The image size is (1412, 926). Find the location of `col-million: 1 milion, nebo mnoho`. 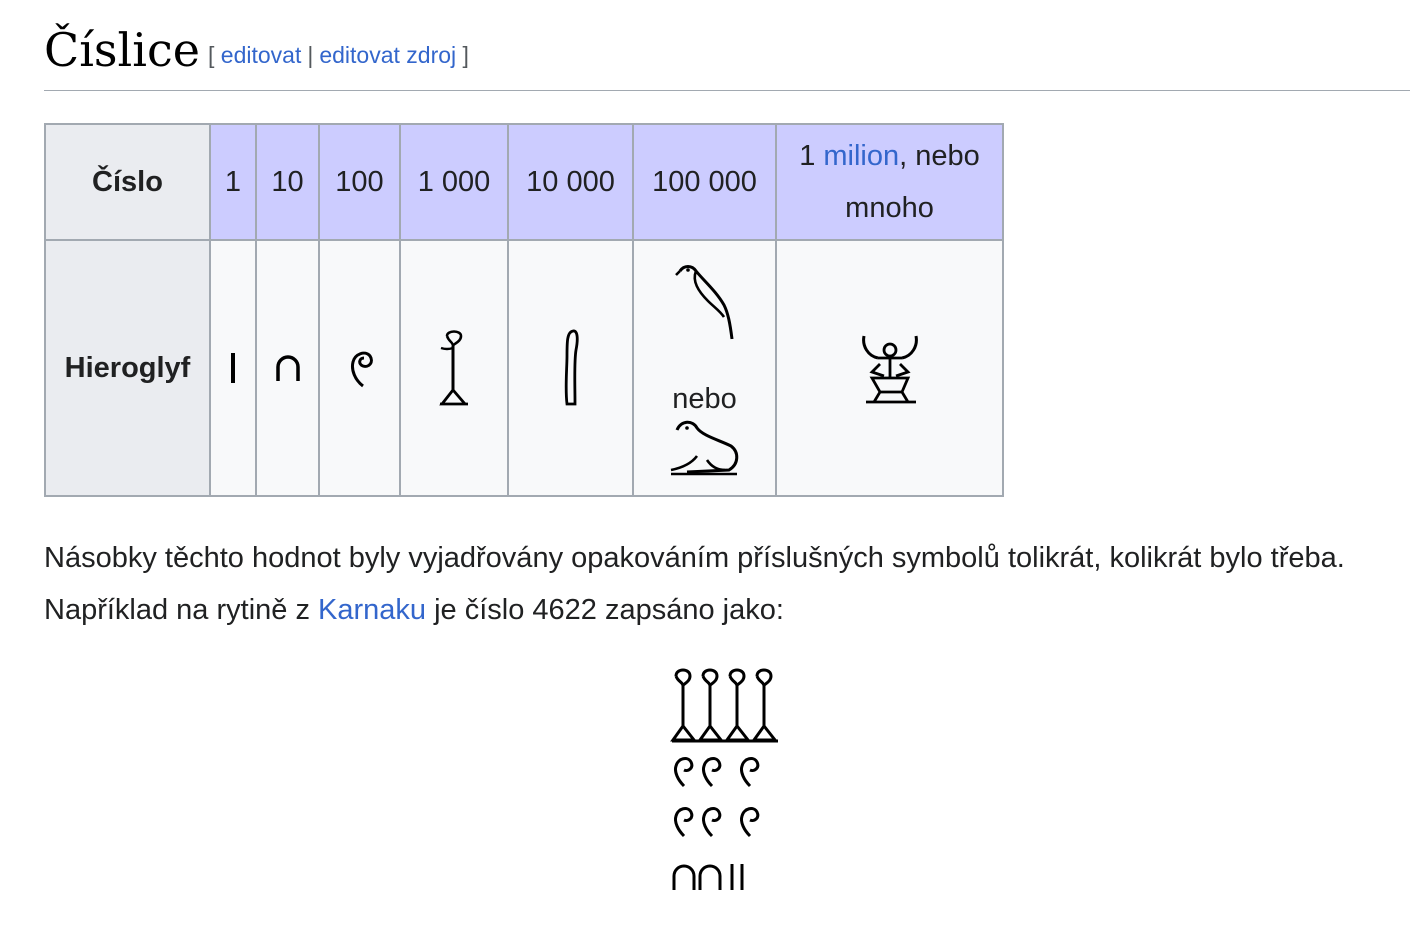

col-million: 1 milion, nebo mnoho is located at coordinates (889, 182).